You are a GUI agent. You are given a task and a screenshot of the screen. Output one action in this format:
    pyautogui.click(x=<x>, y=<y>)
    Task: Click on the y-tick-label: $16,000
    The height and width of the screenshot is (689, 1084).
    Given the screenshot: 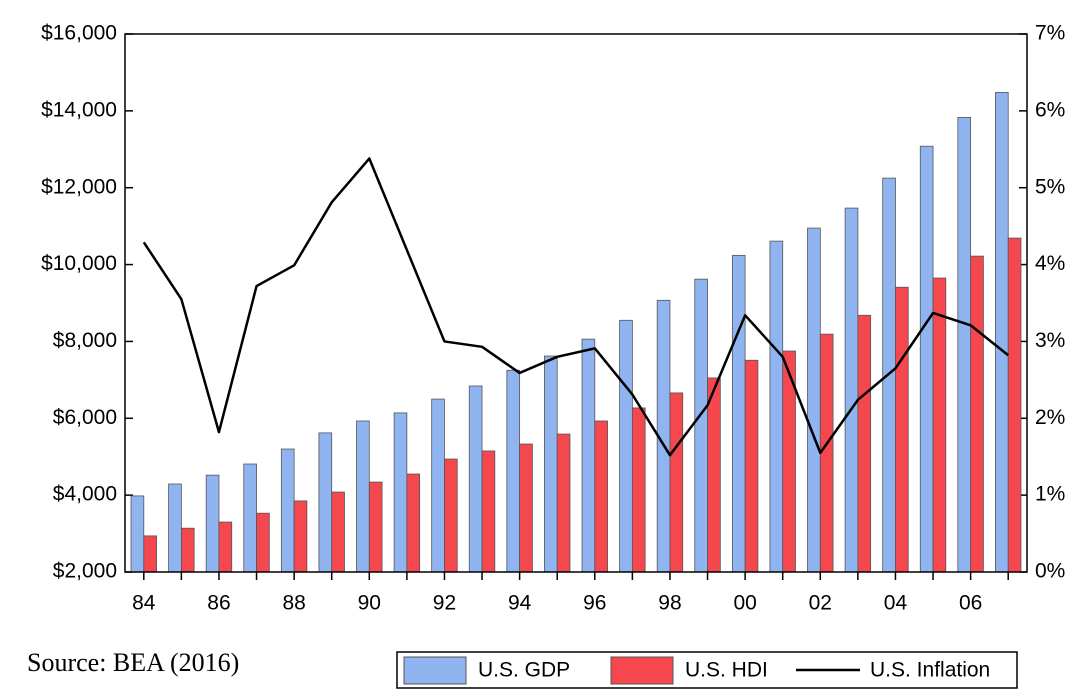 What is the action you would take?
    pyautogui.click(x=79, y=33)
    